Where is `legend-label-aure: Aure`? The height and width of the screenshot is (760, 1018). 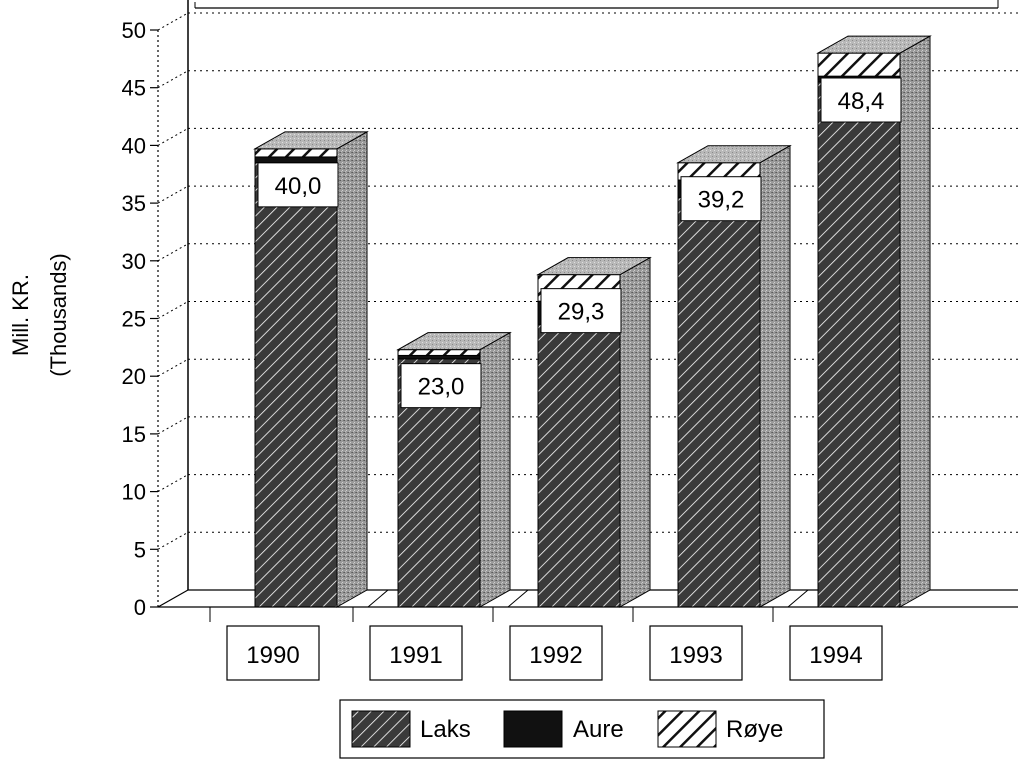 legend-label-aure: Aure is located at coordinates (598, 729).